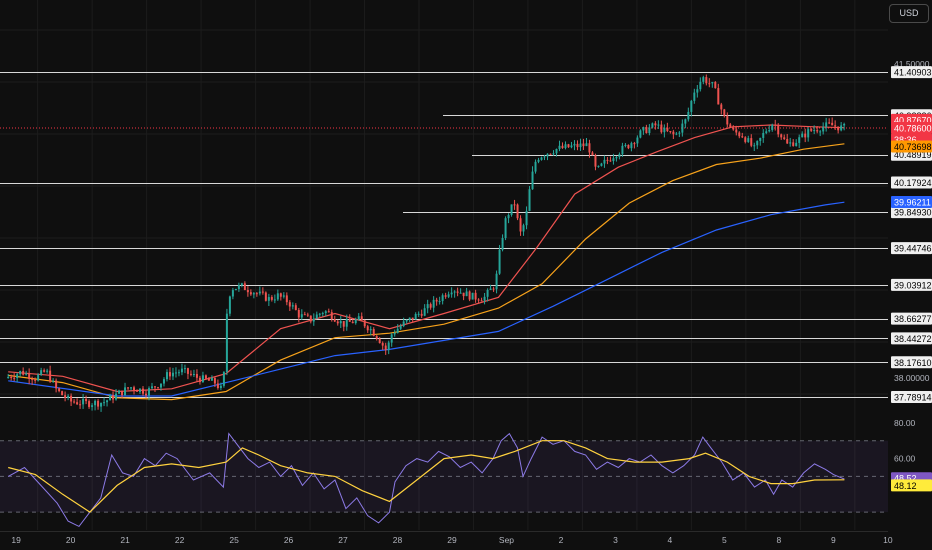 The height and width of the screenshot is (550, 932). I want to click on level-price-badge: 38.44272, so click(911, 338).